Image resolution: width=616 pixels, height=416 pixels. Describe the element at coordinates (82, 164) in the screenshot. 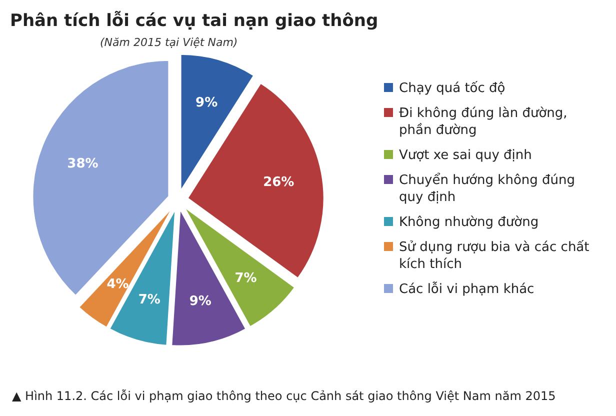

I see `data-label: 38%` at that location.